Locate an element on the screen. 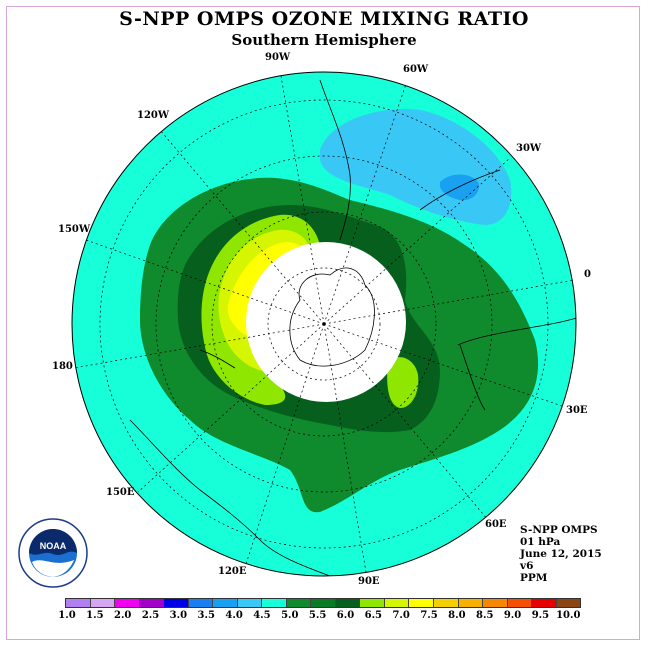  colorbar is located at coordinates (323, 603).